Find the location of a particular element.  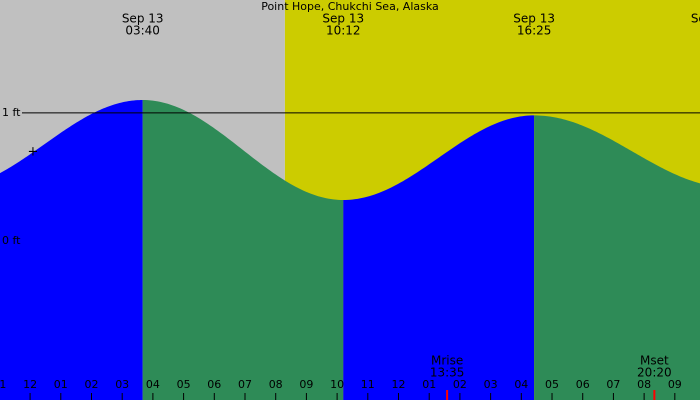

peak-time: 03:40 is located at coordinates (142, 31).